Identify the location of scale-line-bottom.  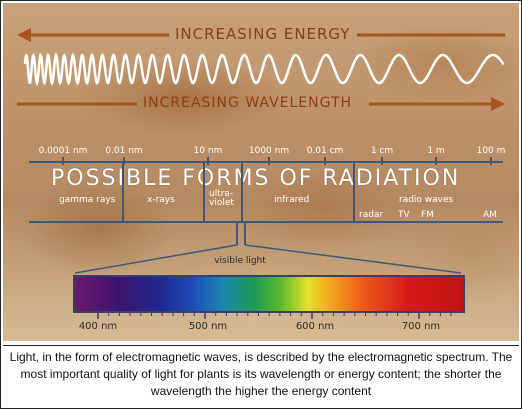
(266, 222).